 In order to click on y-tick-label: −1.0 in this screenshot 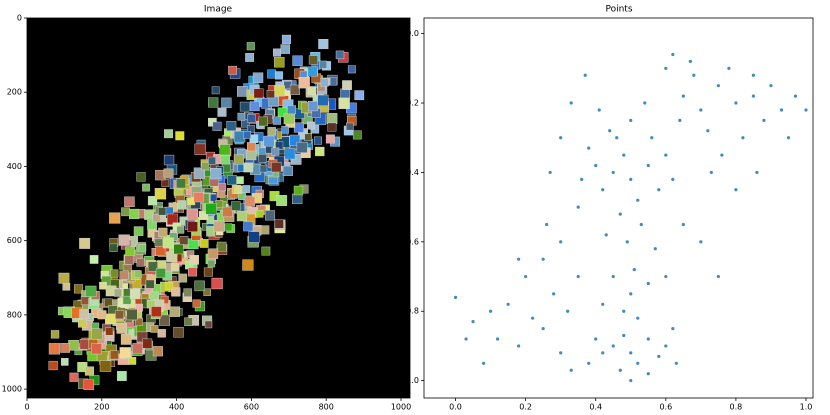, I will do `click(409, 380)`.